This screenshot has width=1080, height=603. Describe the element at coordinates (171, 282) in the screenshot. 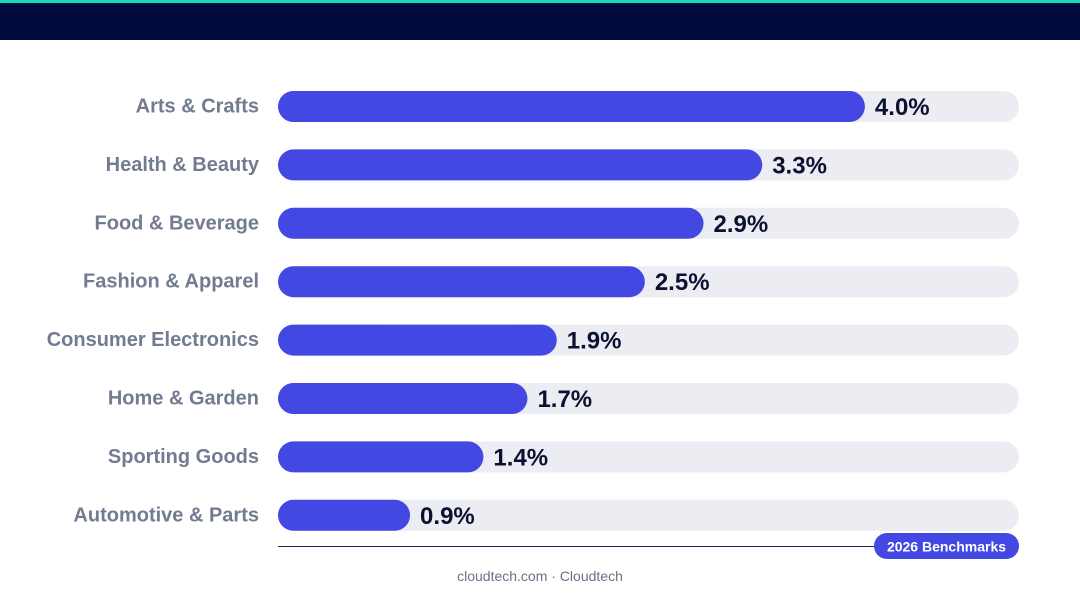

I see `category-label: Fashion & Apparel` at that location.